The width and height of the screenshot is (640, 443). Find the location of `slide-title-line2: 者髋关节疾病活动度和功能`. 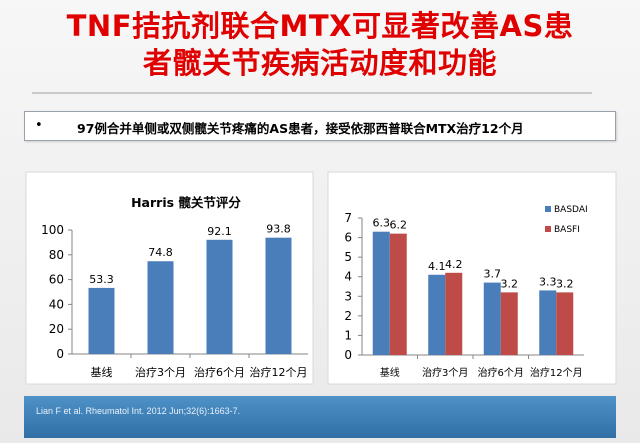

slide-title-line2: 者髋关节疾病活动度和功能 is located at coordinates (319, 63).